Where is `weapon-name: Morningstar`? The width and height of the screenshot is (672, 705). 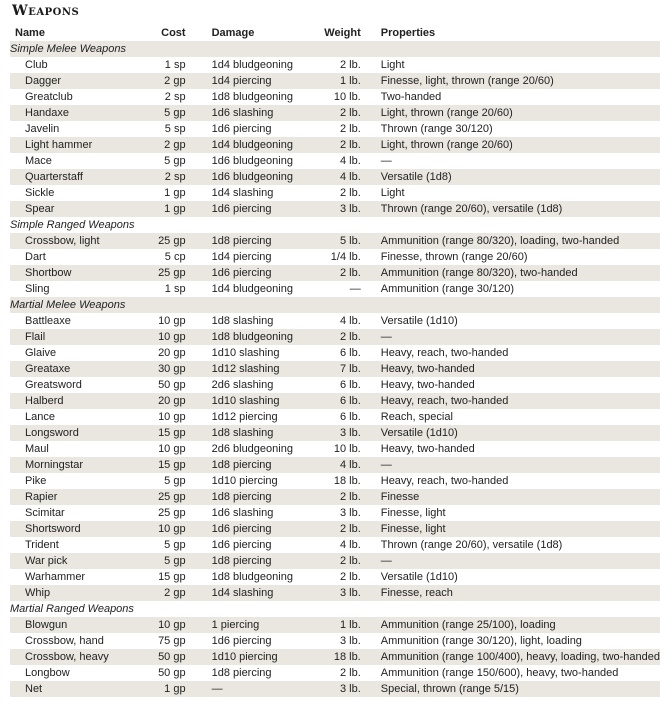
weapon-name: Morningstar is located at coordinates (74, 465).